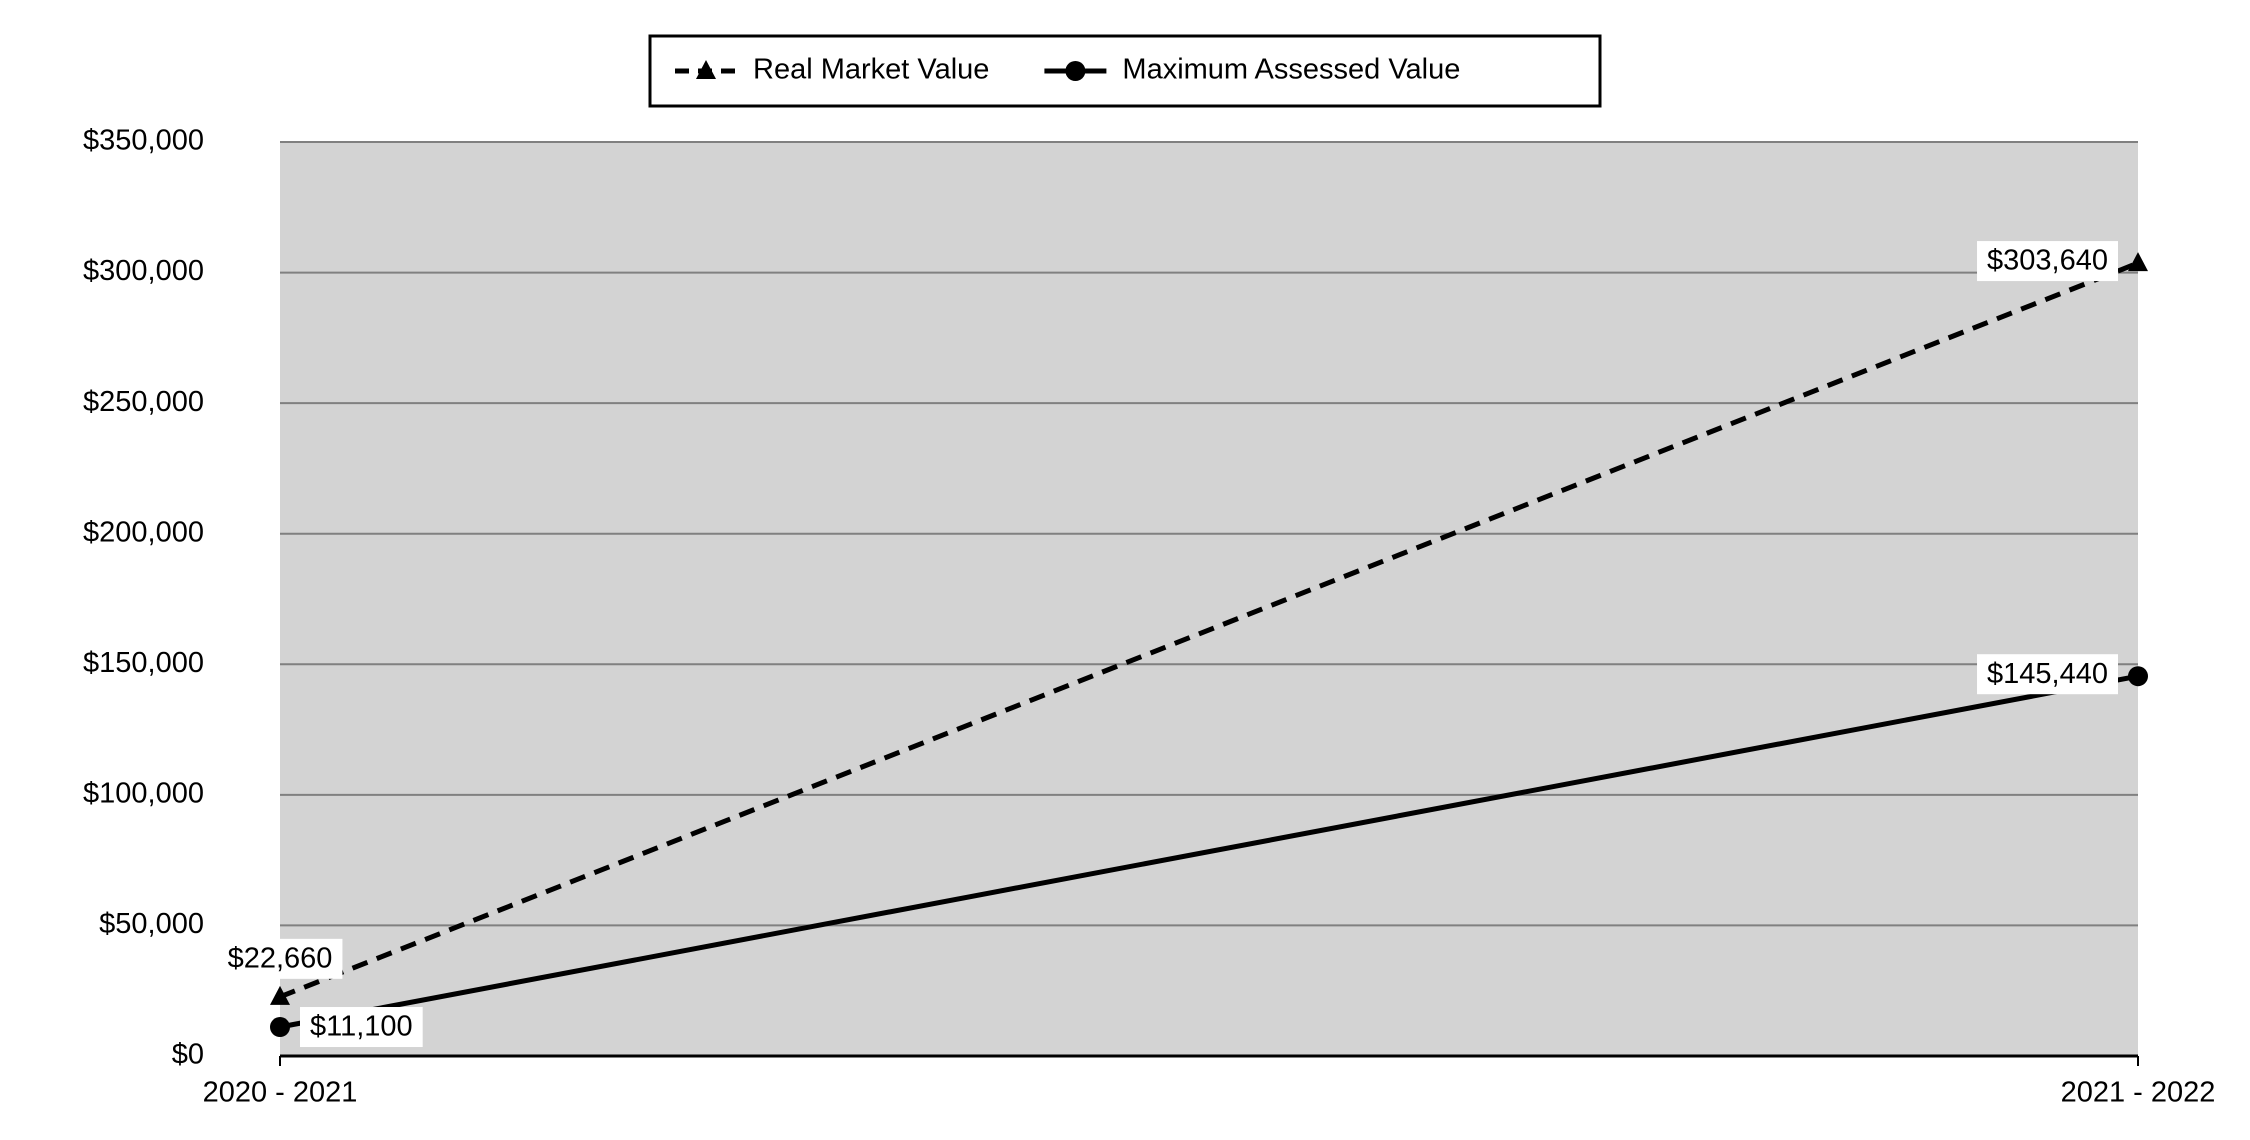  What do you see at coordinates (143, 532) in the screenshot?
I see `y-tick-label: $200,000` at bounding box center [143, 532].